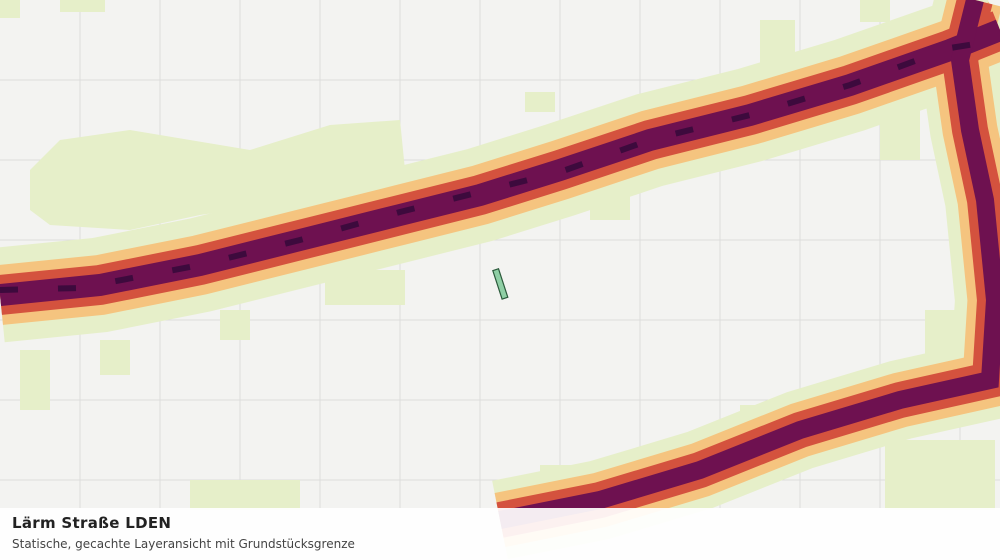  Describe the element at coordinates (92, 523) in the screenshot. I see `layer-title: Lärm Straße LDEN` at that location.